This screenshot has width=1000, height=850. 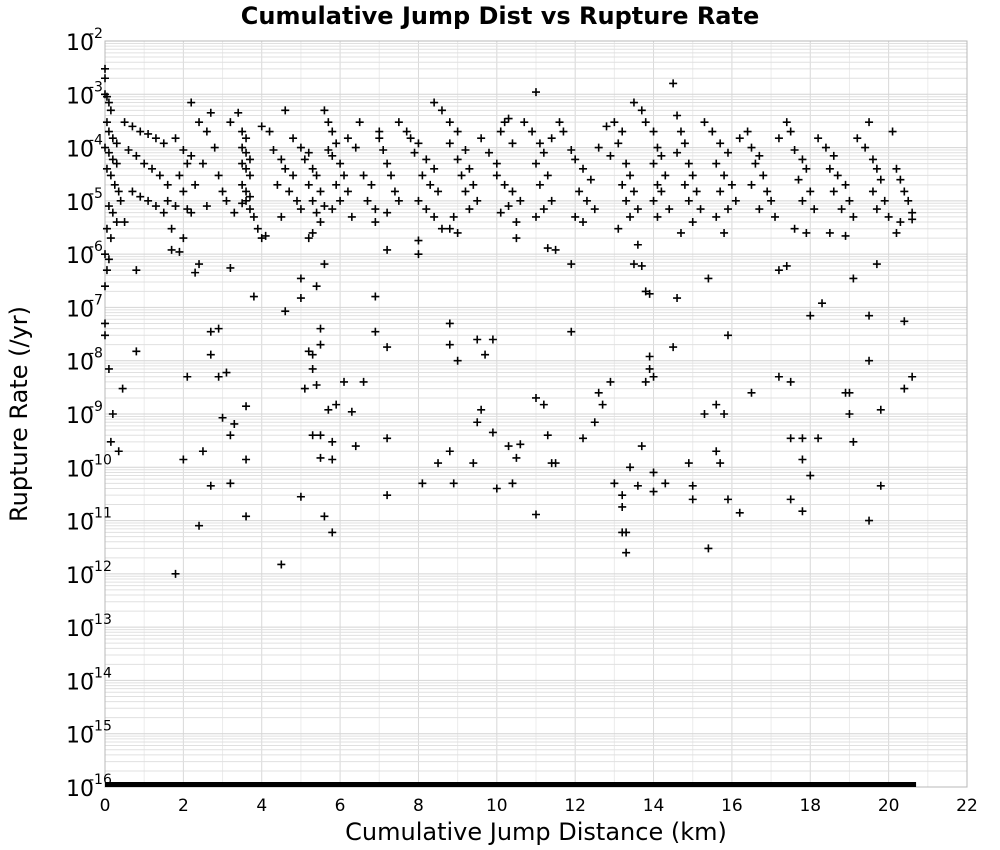 I want to click on x-tick-label: 10, so click(x=497, y=806).